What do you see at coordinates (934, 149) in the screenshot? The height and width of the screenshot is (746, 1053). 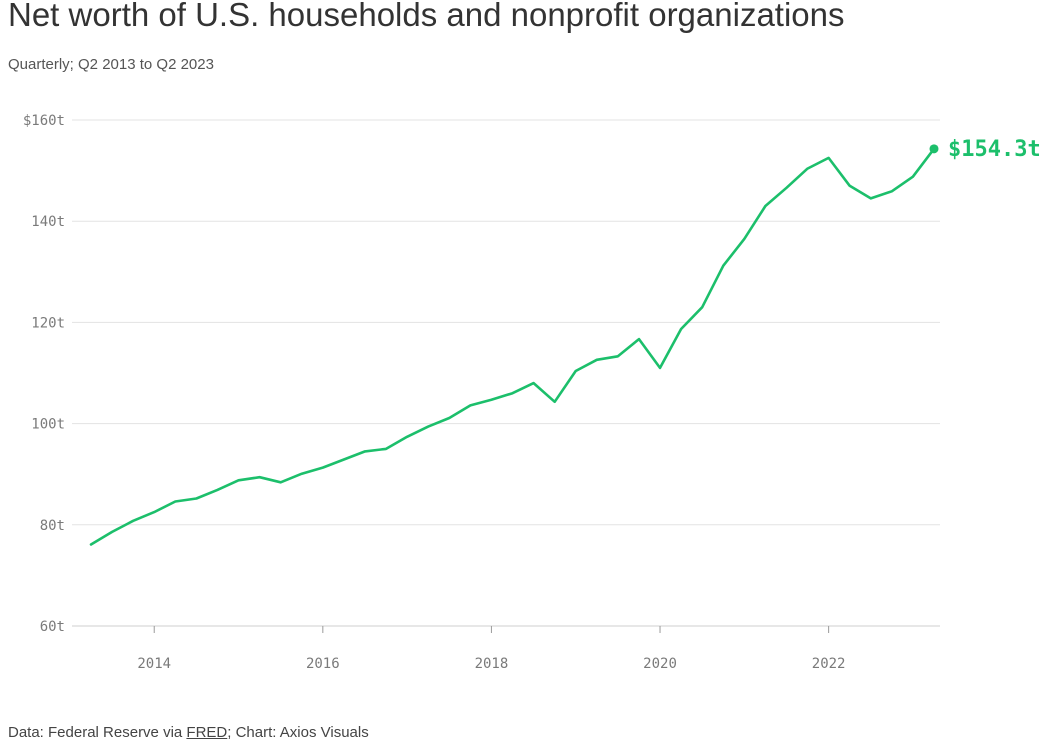 I see `end-point-marker` at bounding box center [934, 149].